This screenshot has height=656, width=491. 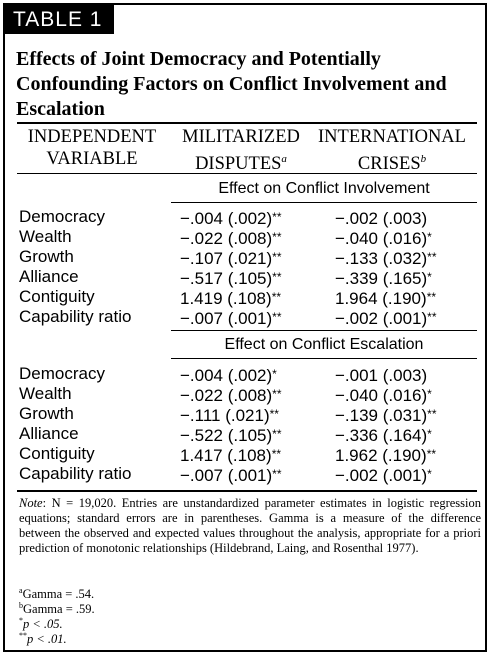 I want to click on section-heading-involvement: Effect on Conflict Involvement, so click(x=324, y=188).